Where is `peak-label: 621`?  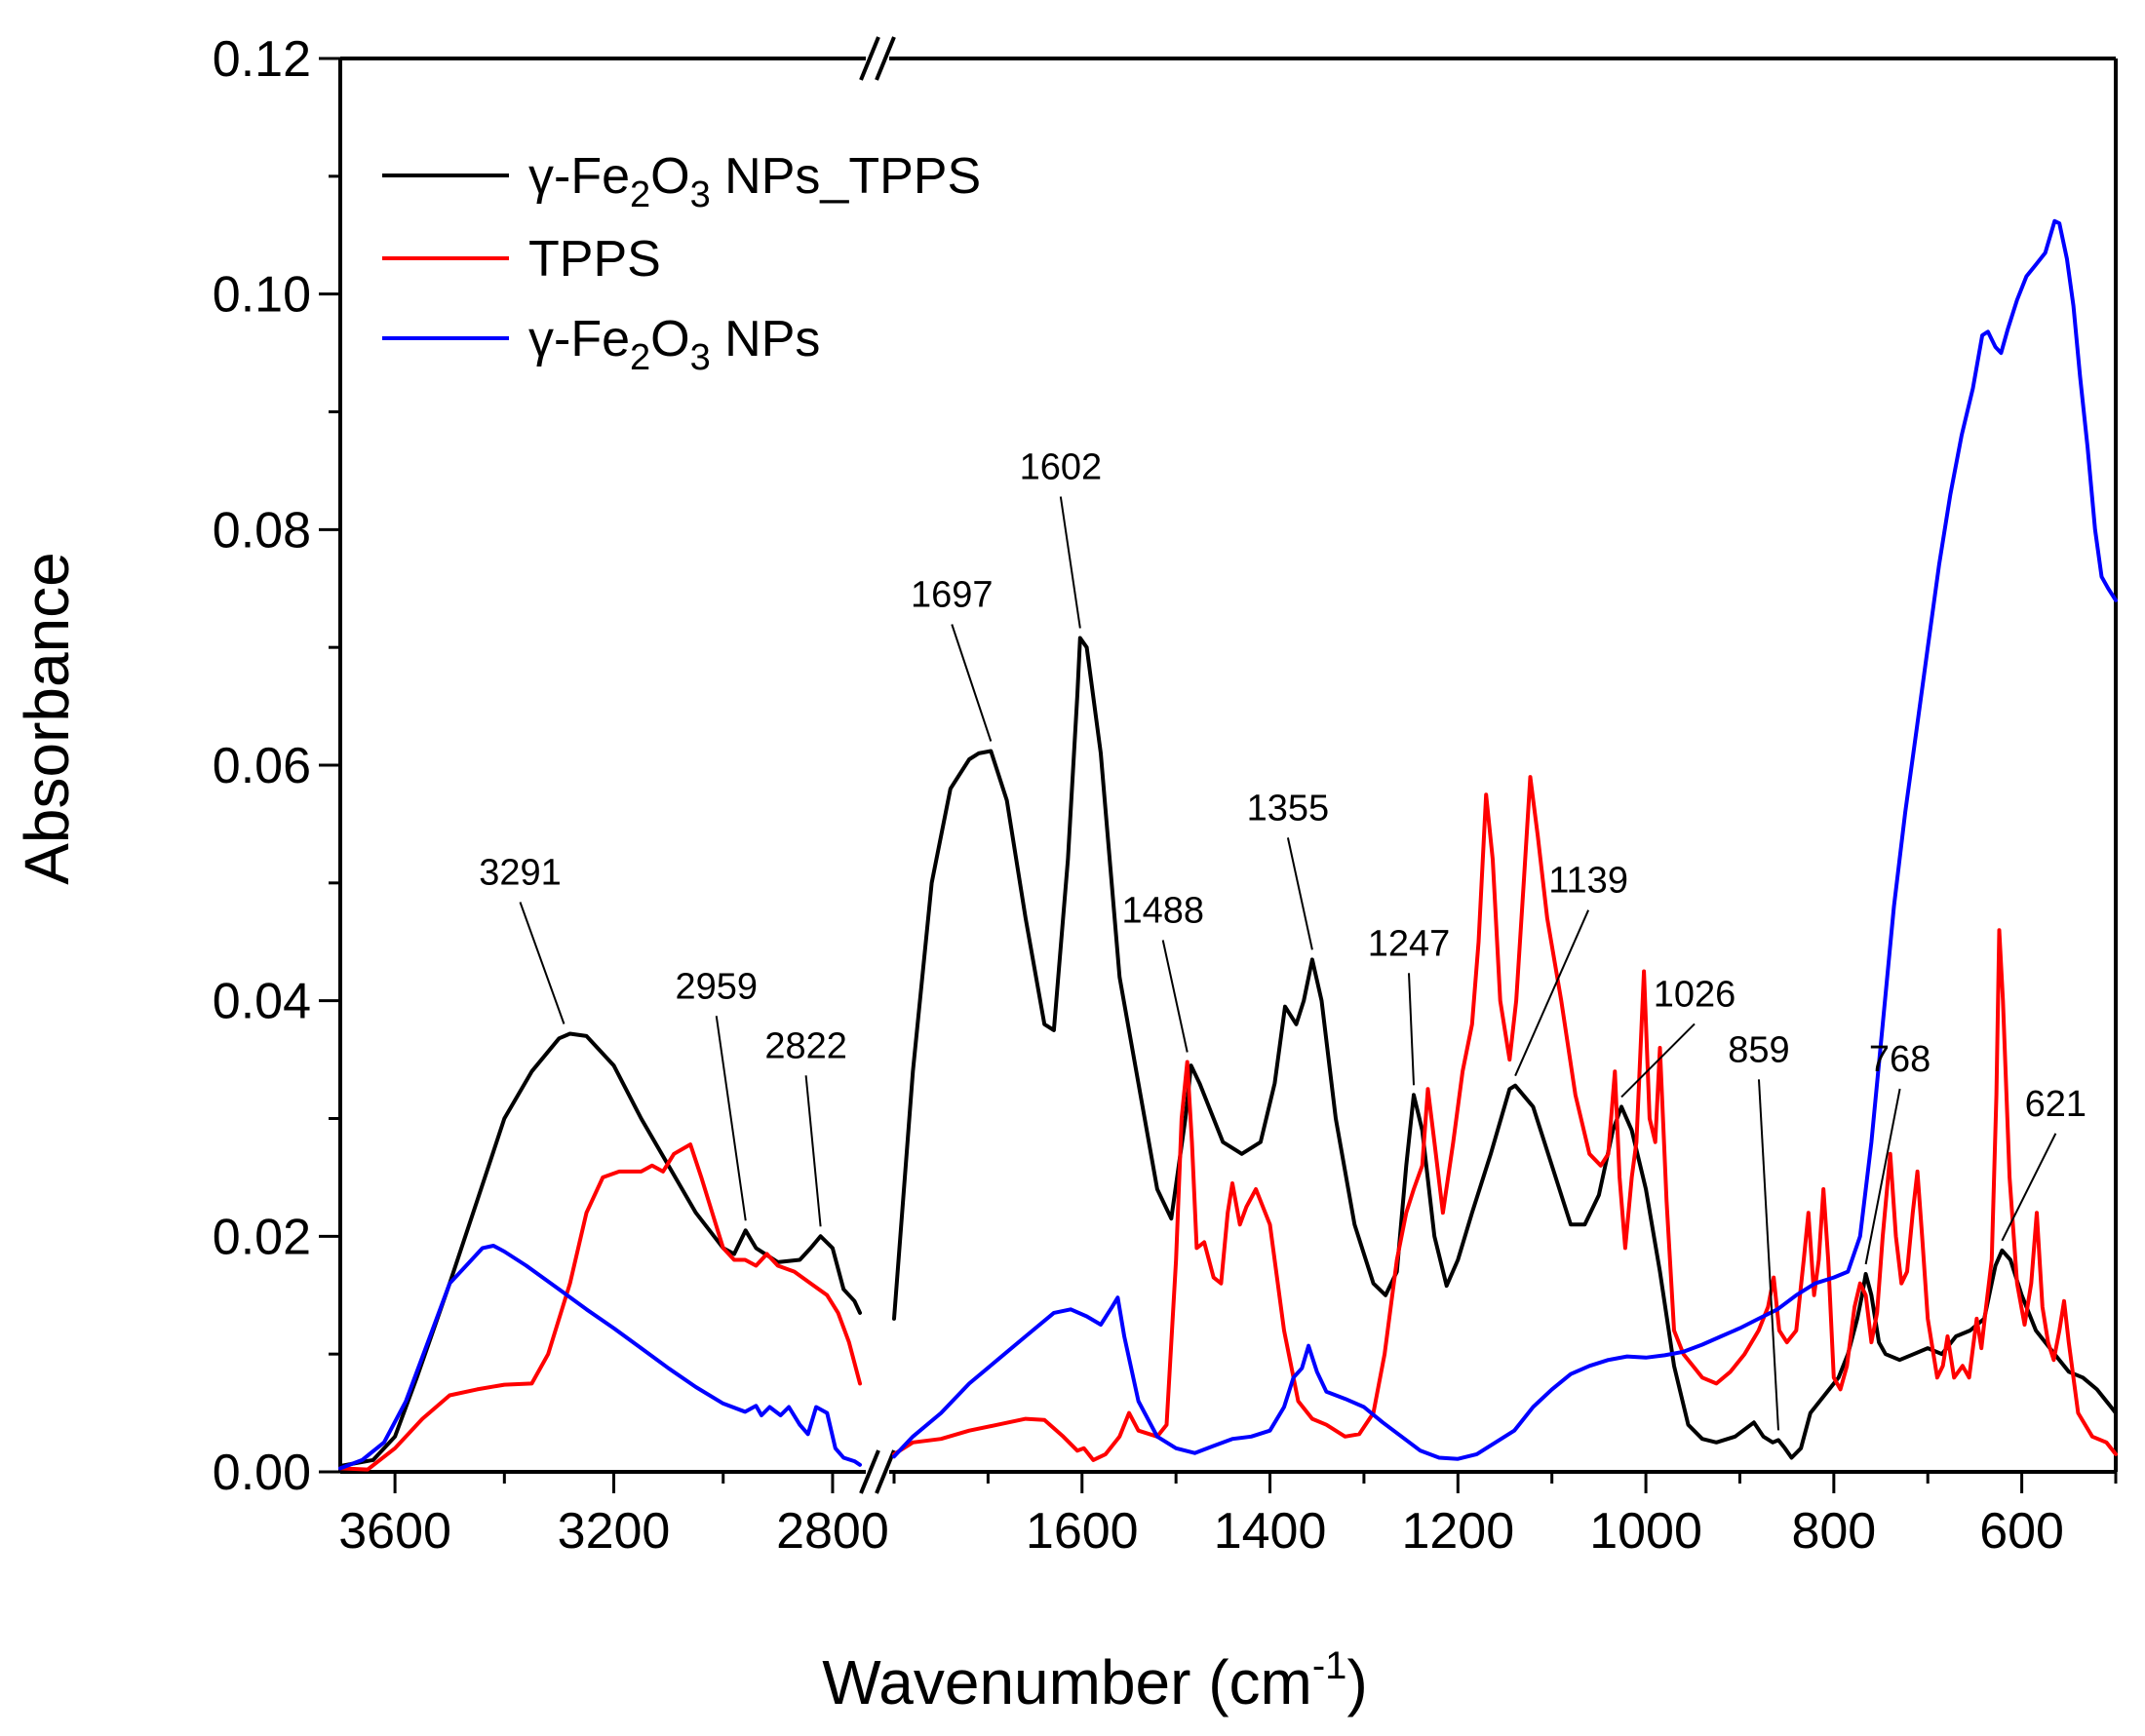 peak-label: 621 is located at coordinates (2055, 1104).